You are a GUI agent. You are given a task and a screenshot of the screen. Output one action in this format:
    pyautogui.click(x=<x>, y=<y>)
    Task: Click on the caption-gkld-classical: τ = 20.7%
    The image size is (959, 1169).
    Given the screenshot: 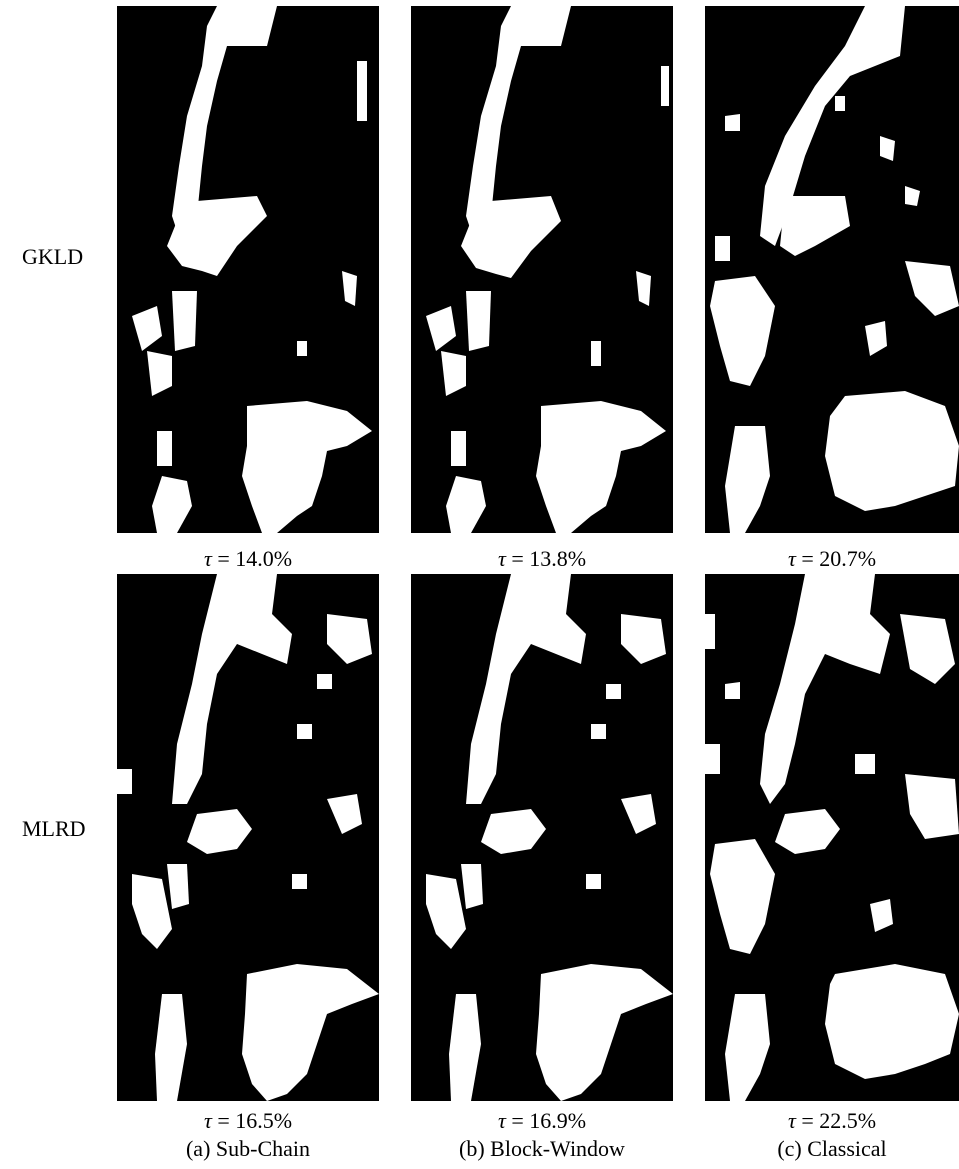 What is the action you would take?
    pyautogui.click(x=832, y=559)
    